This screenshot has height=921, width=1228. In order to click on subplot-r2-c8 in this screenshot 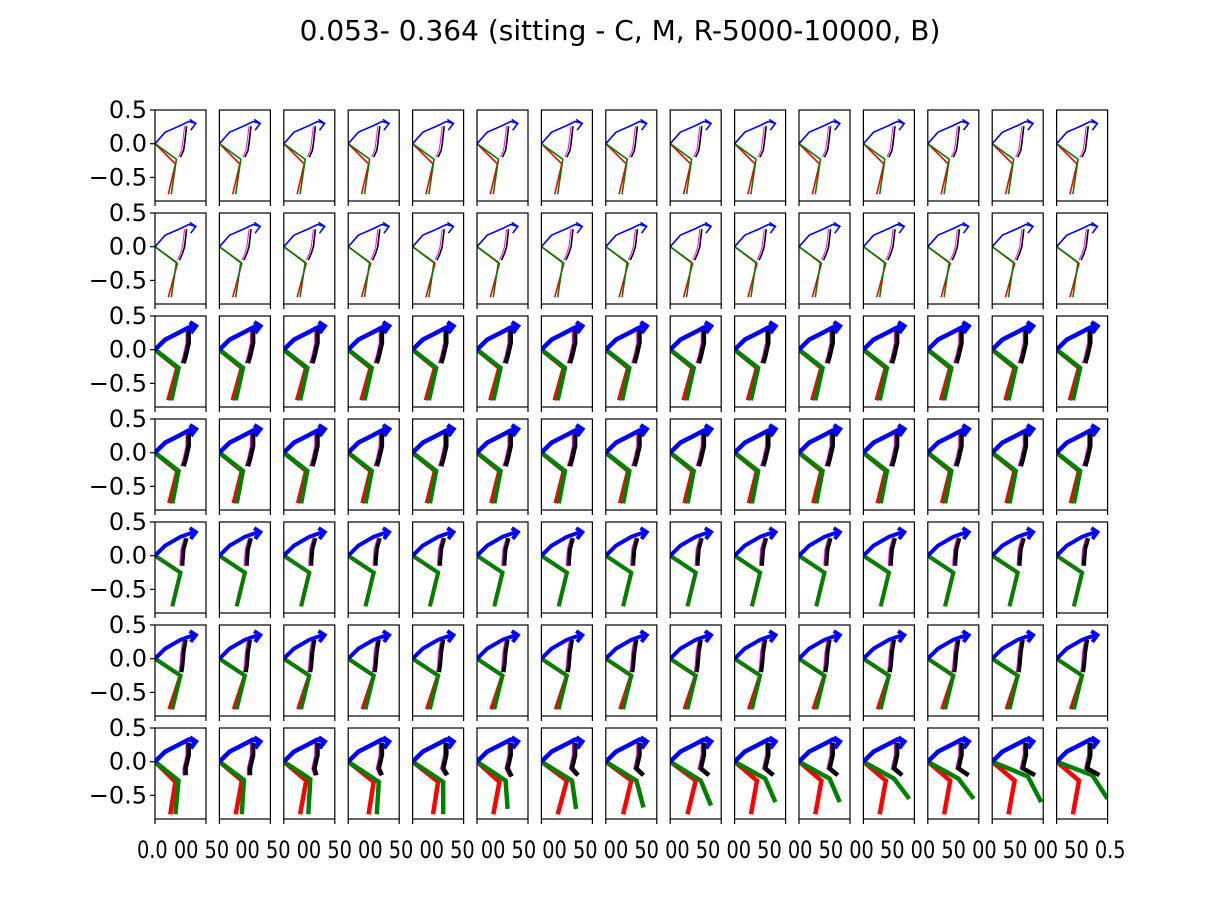, I will do `click(695, 363)`.